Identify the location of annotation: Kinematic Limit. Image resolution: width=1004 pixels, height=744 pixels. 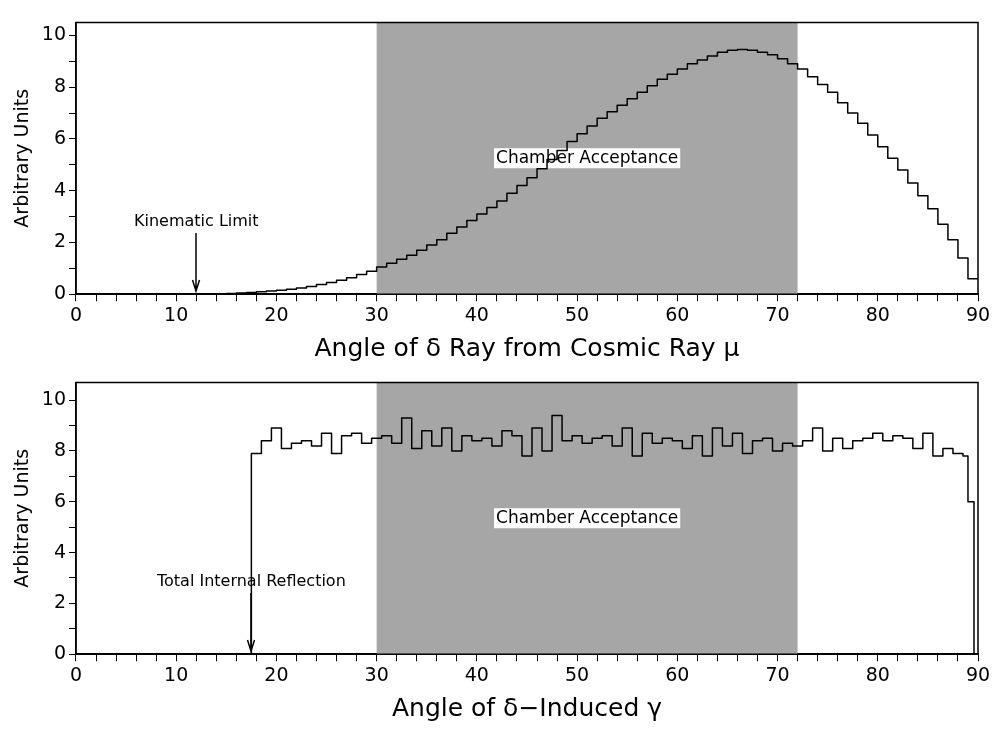
(196, 221).